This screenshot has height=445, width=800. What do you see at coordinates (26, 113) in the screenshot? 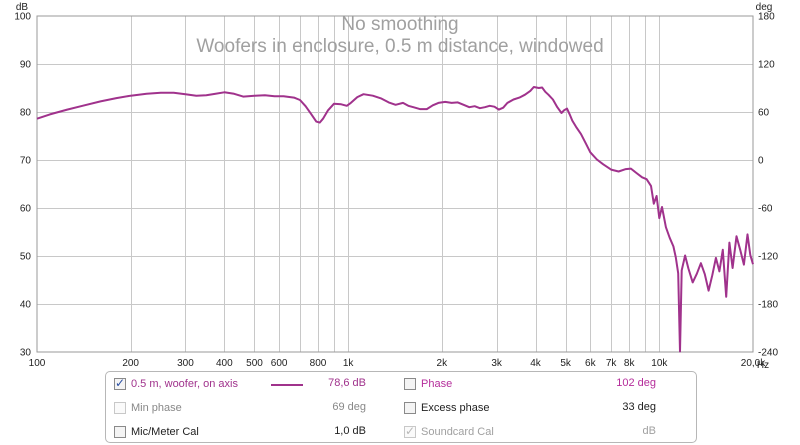
I see `y-left-tick-label: 80` at bounding box center [26, 113].